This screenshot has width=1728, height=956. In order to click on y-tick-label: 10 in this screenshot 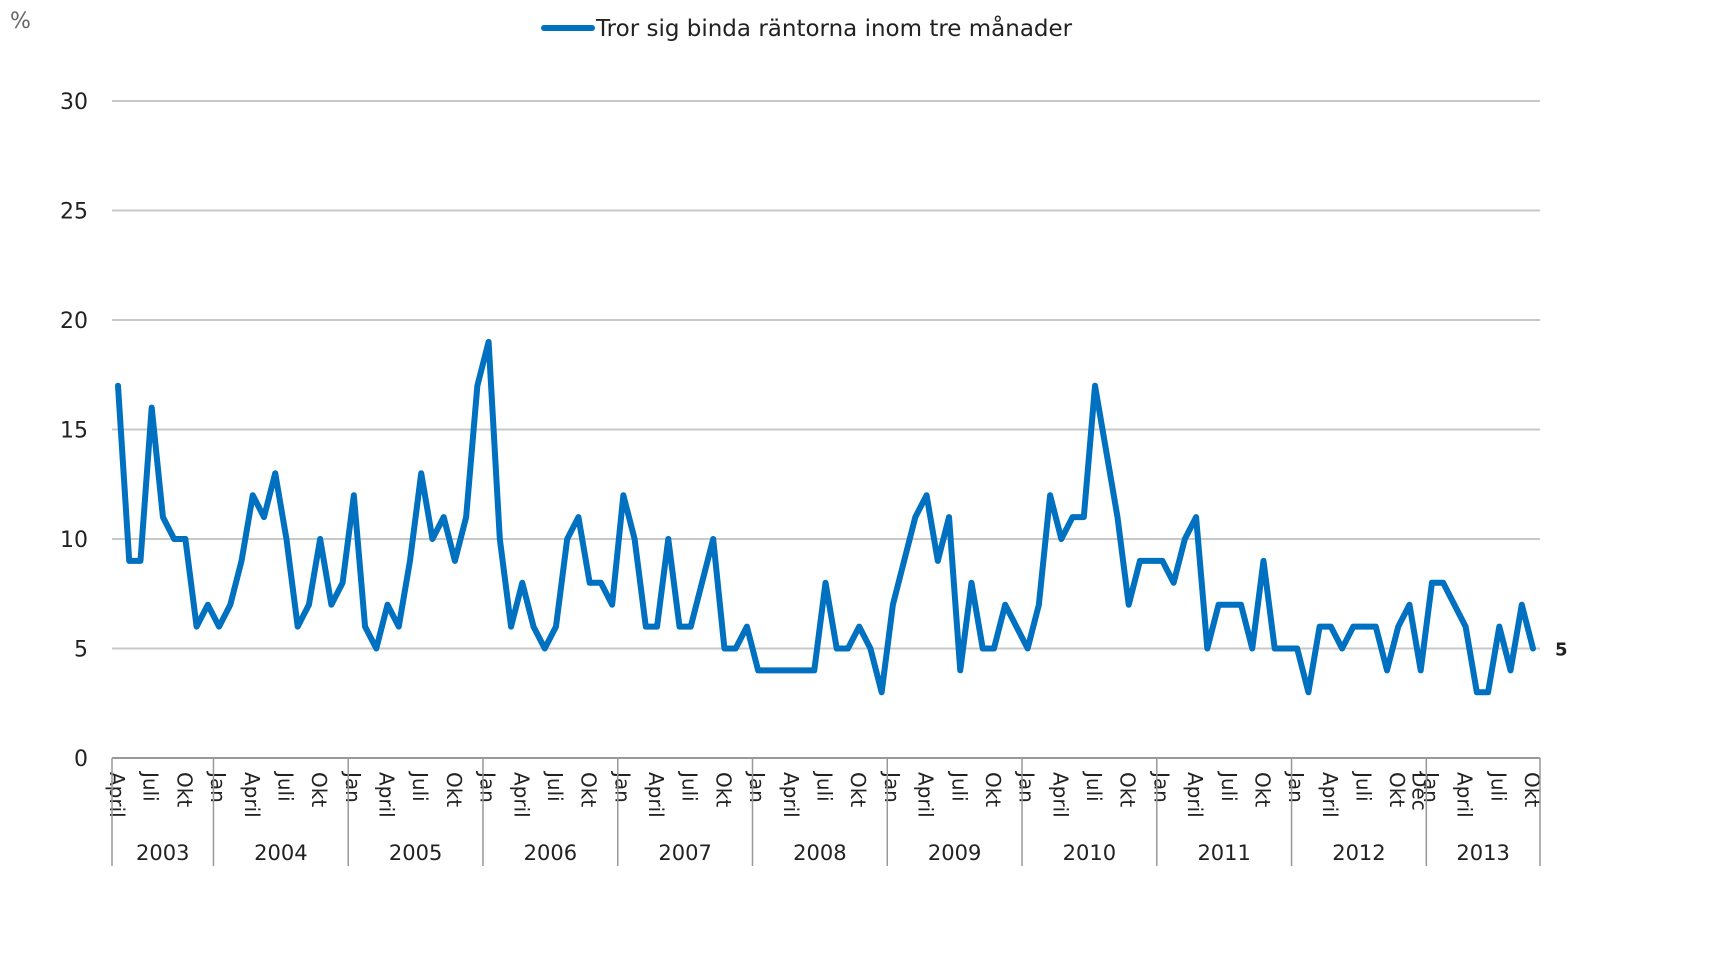, I will do `click(74, 540)`.